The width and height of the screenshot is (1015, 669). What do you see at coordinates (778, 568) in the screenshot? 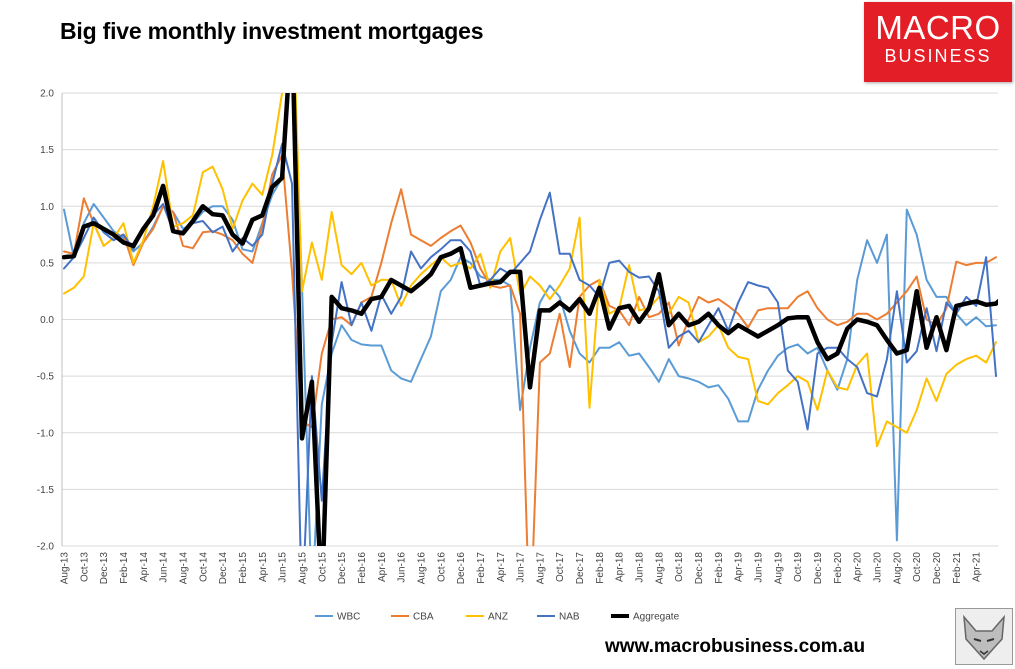
I see `x-tick-label: Aug-19` at bounding box center [778, 568].